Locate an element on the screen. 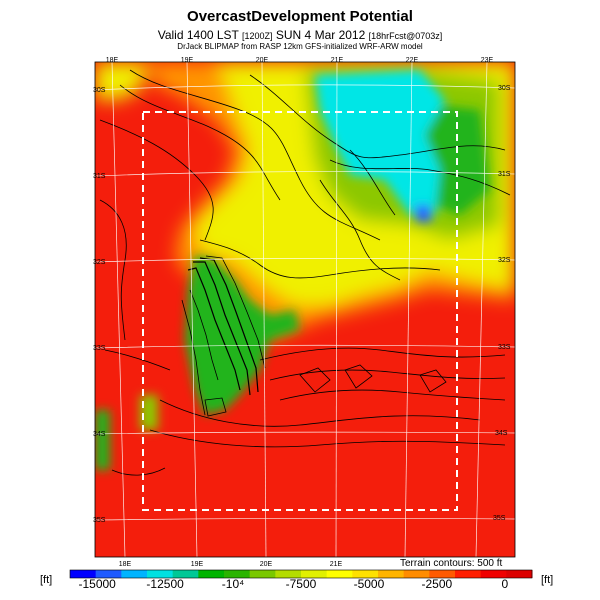 The image size is (600, 600). colorbar-tick-label: -2500 is located at coordinates (437, 584).